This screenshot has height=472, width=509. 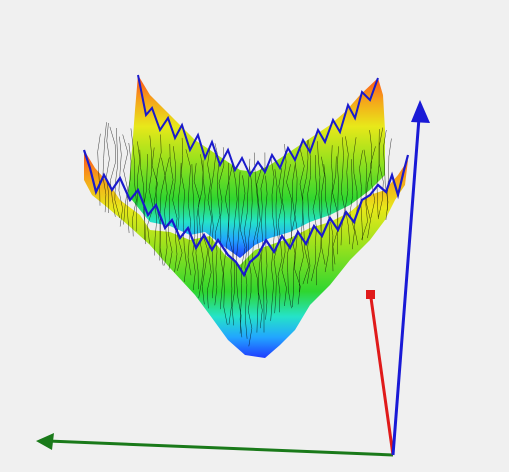 What do you see at coordinates (406, 286) in the screenshot?
I see `z-axis-line` at bounding box center [406, 286].